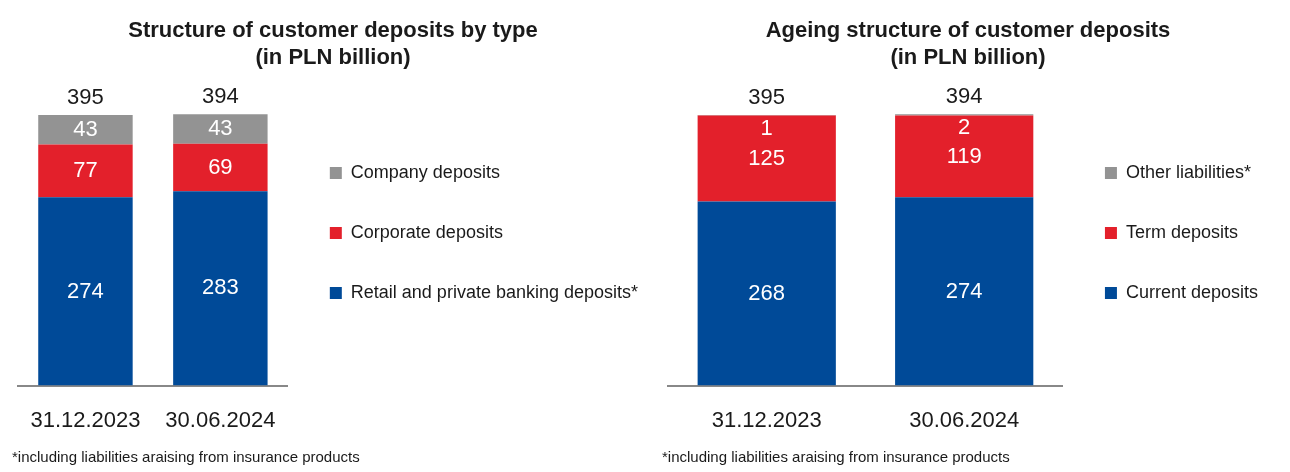 Image resolution: width=1290 pixels, height=472 pixels. I want to click on legend-label: Term deposits, so click(1181, 231).